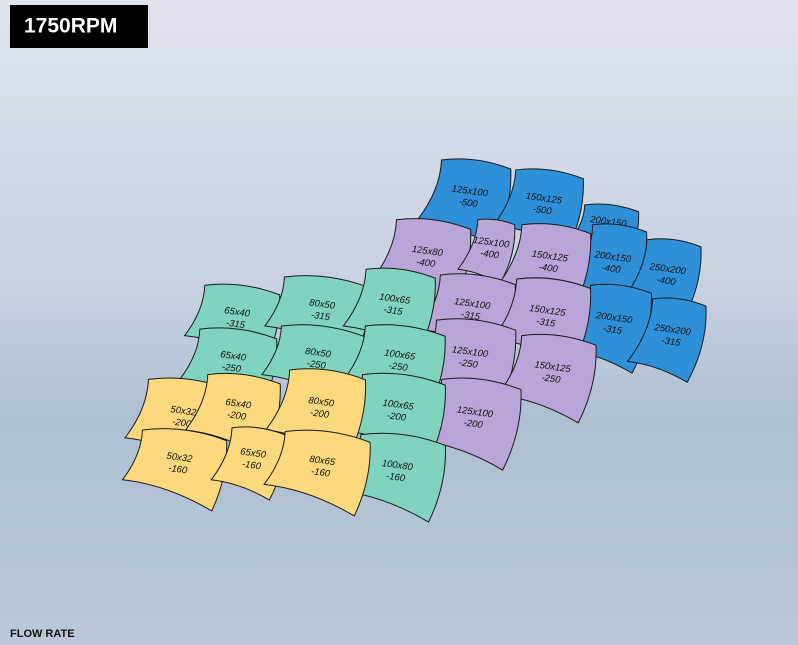 The image size is (798, 645). I want to click on title-box, so click(79, 26).